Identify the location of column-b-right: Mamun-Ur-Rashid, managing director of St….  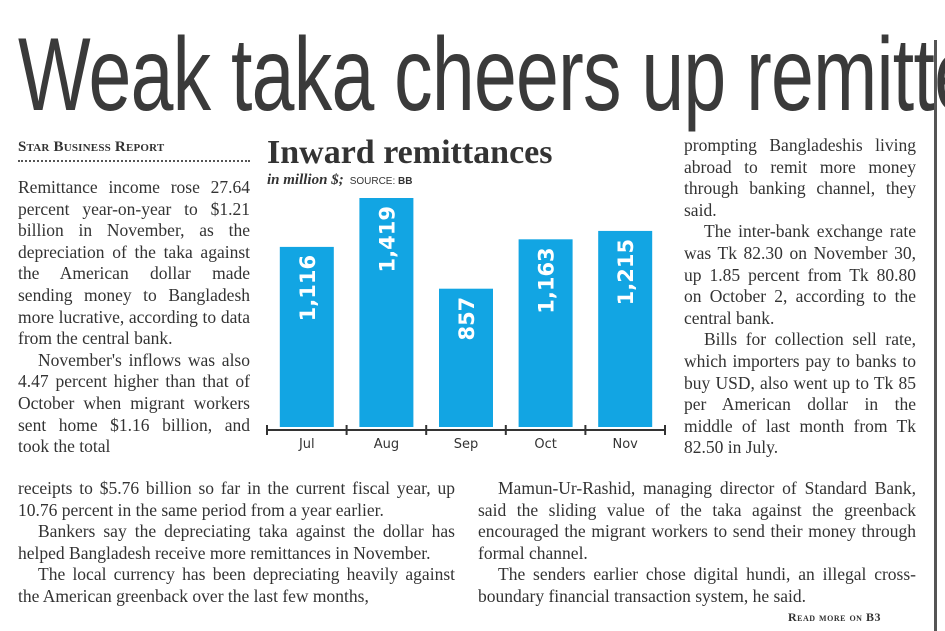
(697, 543).